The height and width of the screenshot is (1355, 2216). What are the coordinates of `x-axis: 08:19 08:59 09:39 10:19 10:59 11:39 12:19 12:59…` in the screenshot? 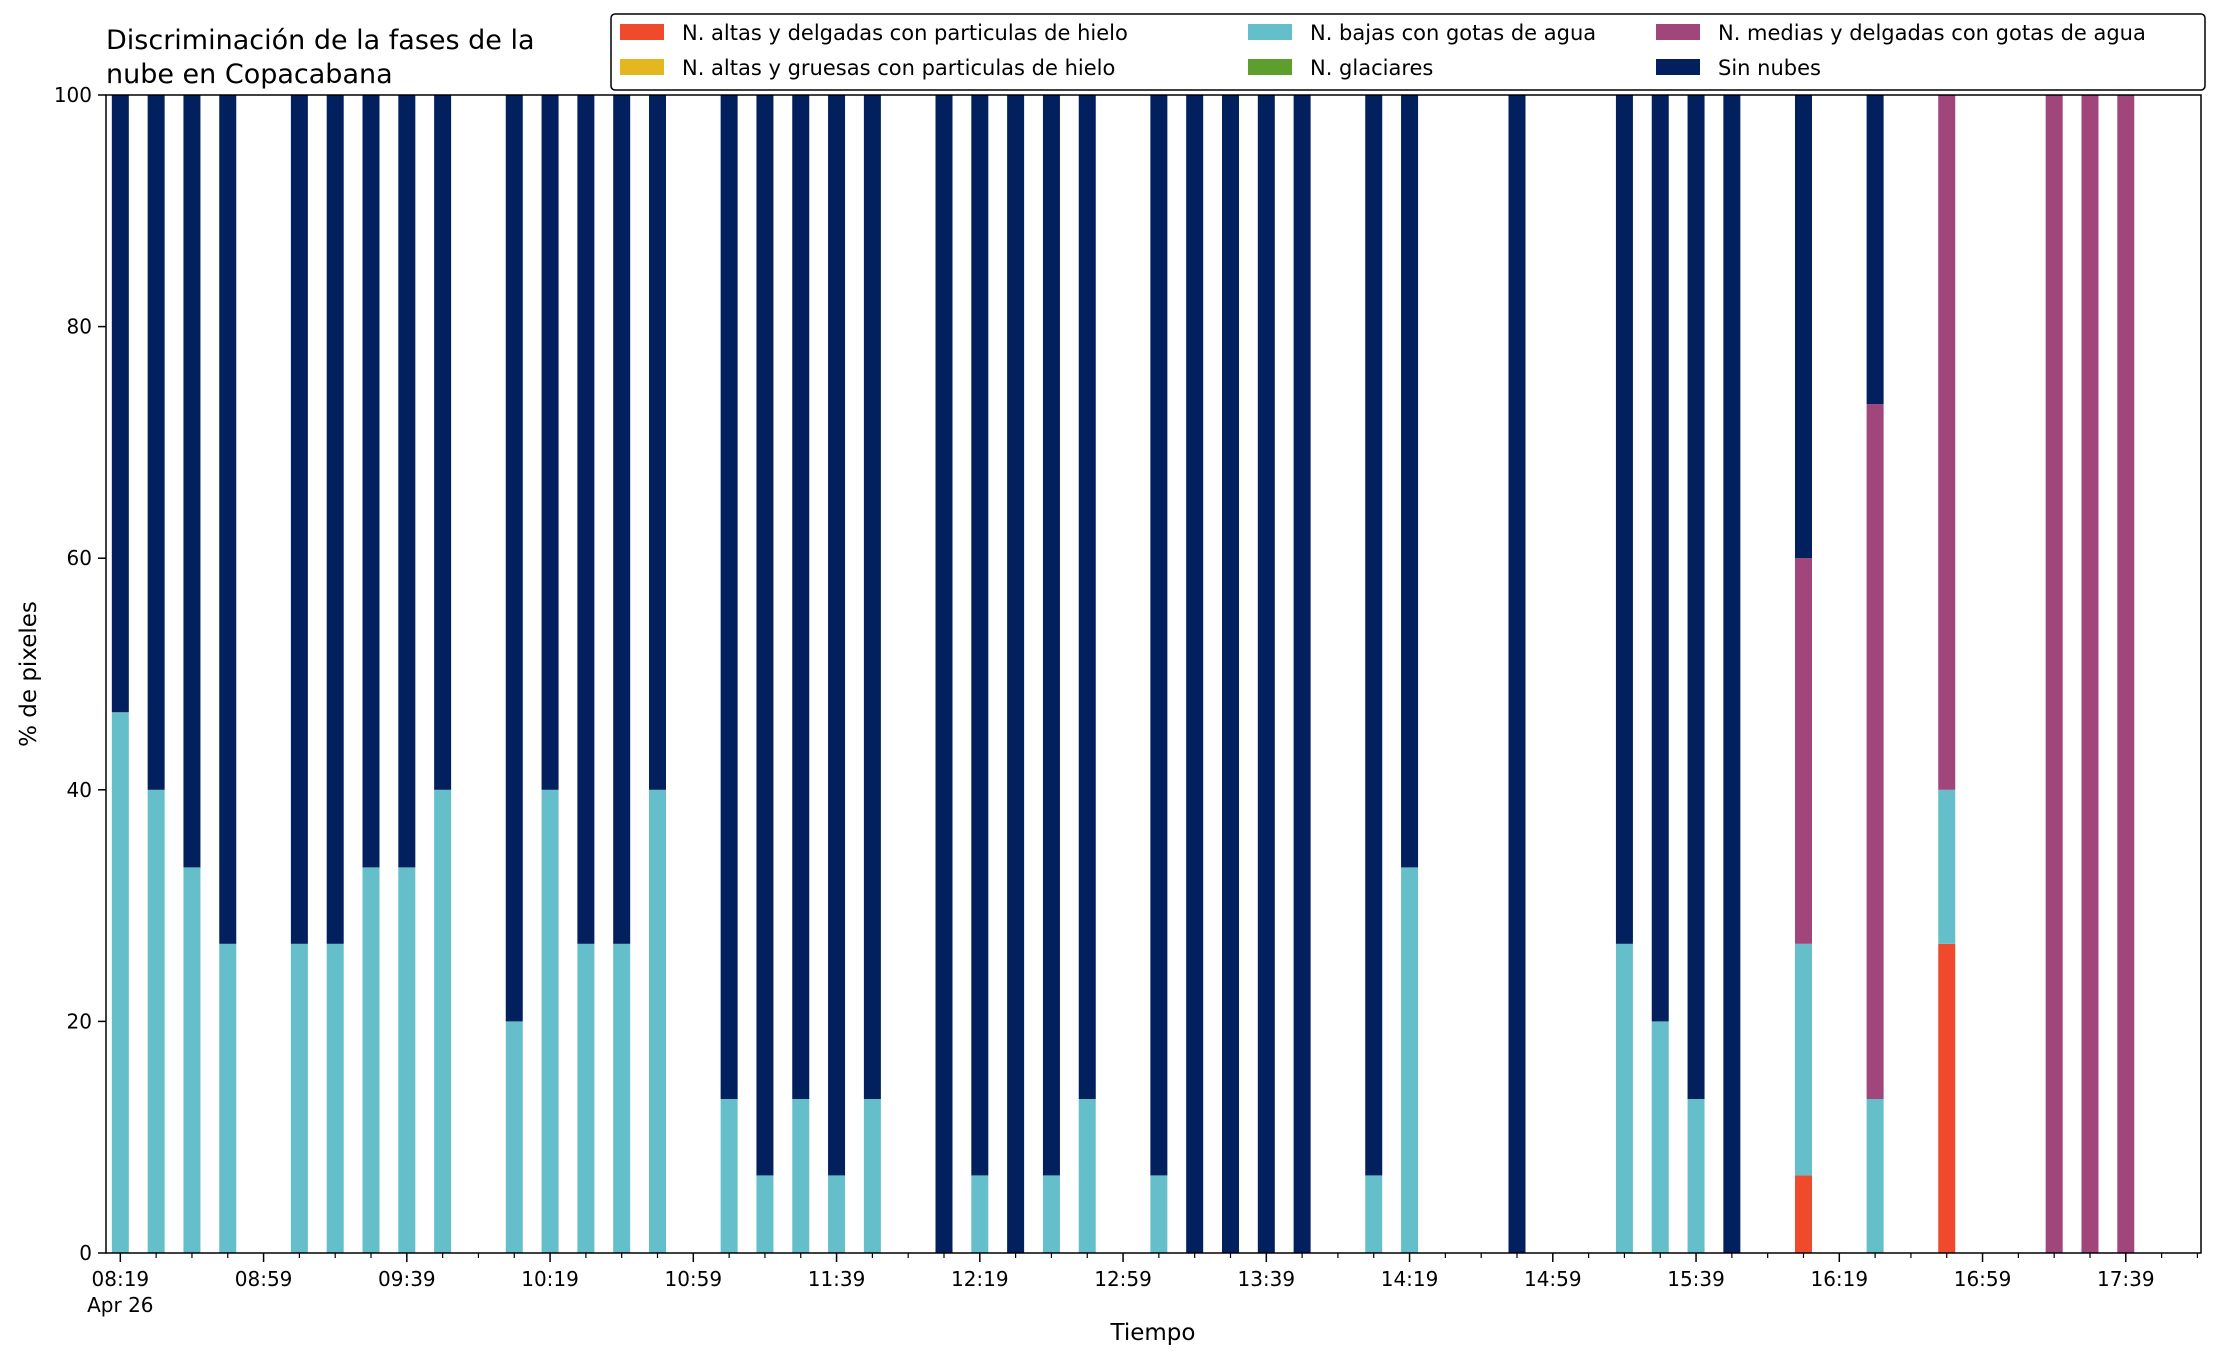 It's located at (1143, 1285).